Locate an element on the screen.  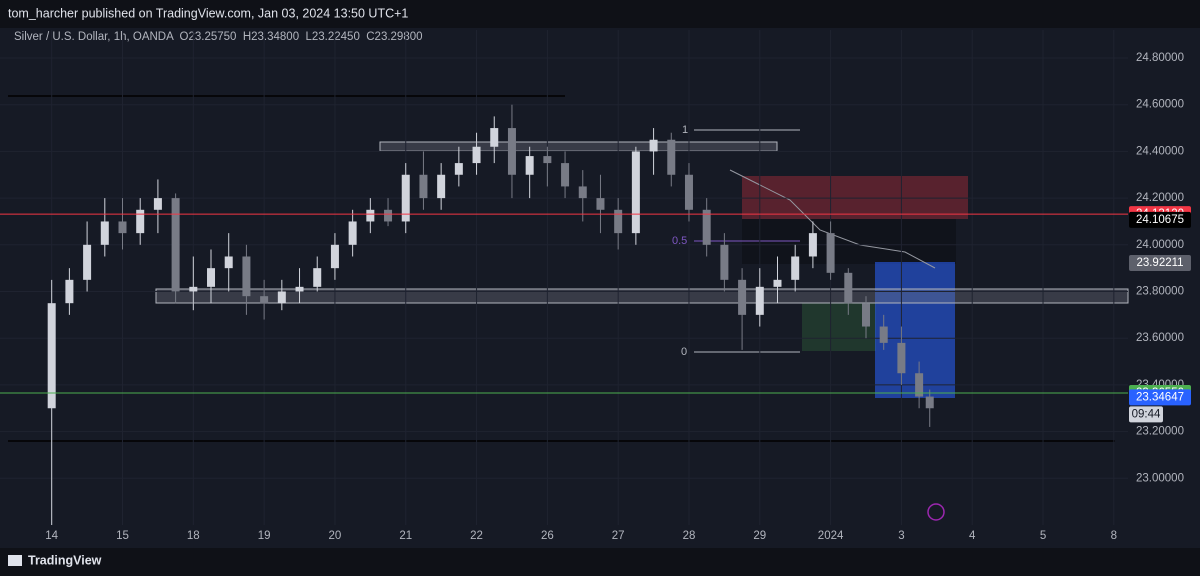
x-tick-label: 20 is located at coordinates (335, 536).